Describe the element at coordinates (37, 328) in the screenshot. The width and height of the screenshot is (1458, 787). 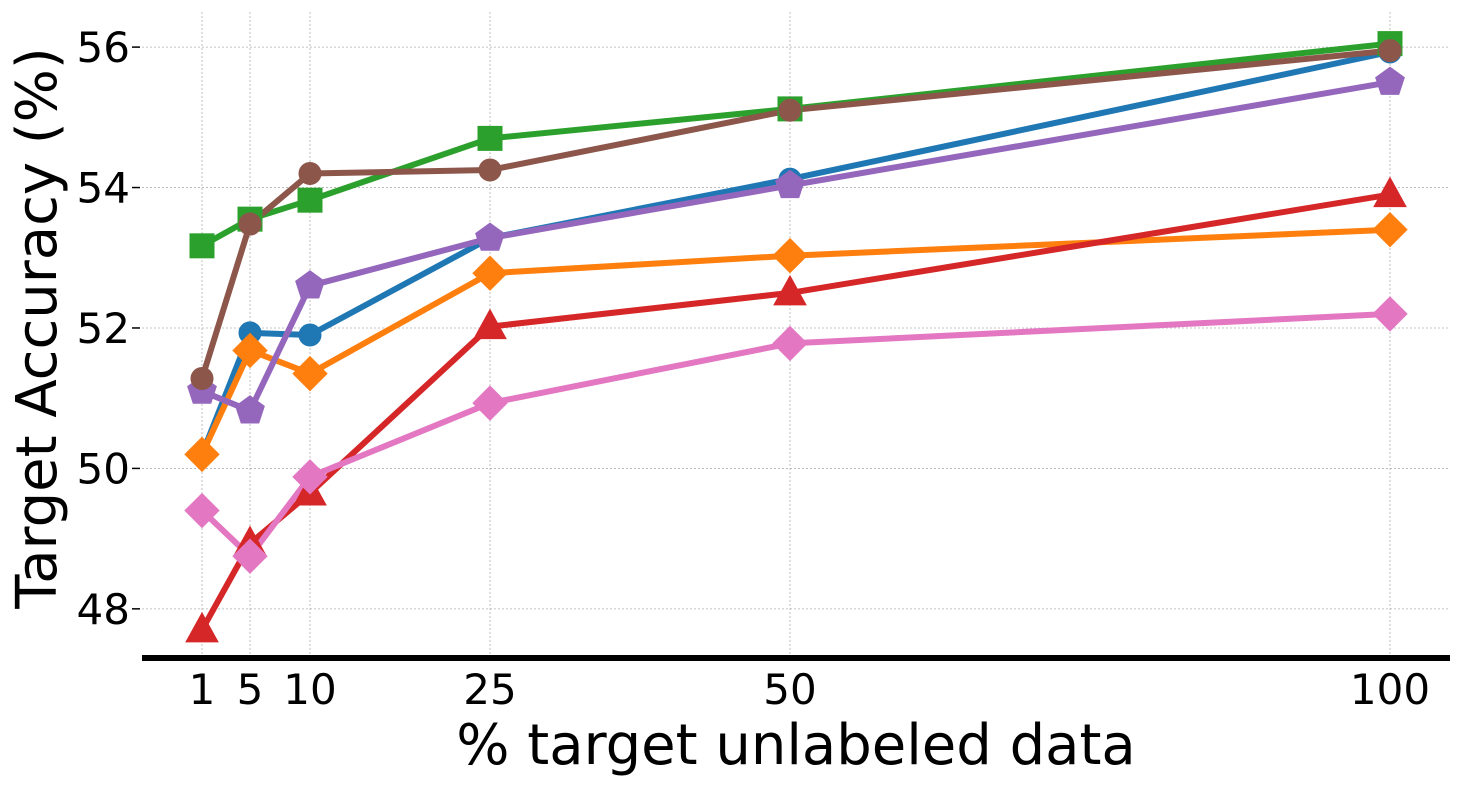
I see `y-axis-title: Target Accuracy (%)` at that location.